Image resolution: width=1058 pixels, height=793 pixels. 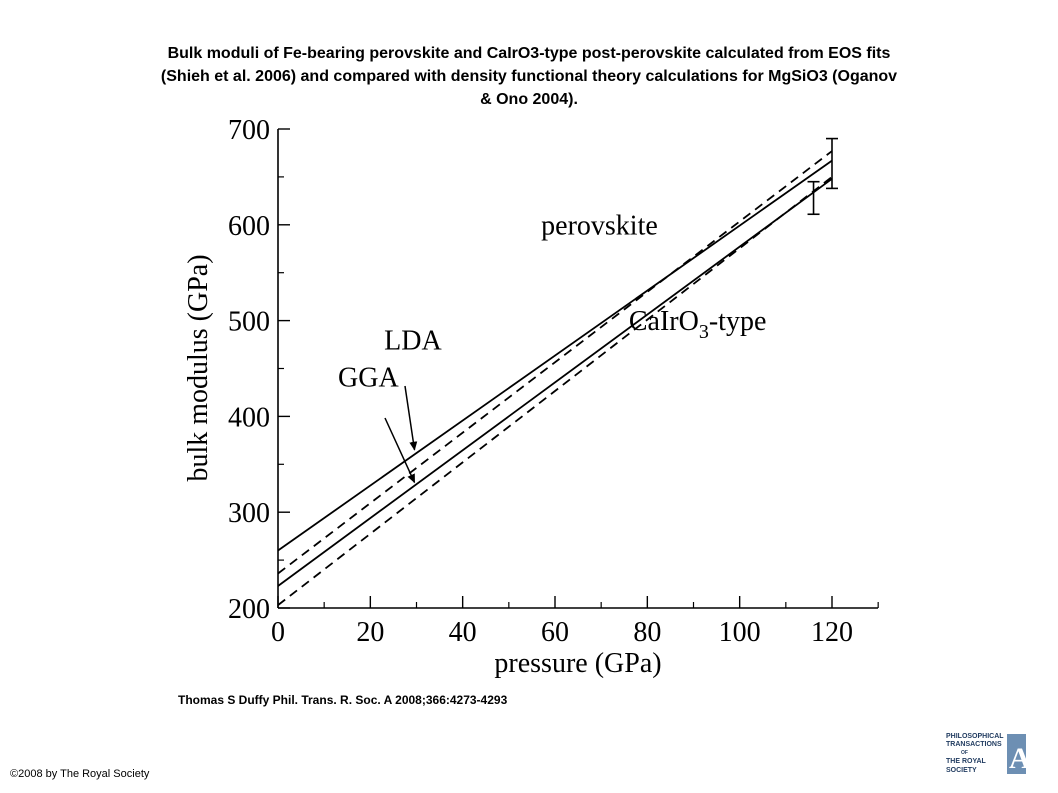 I want to click on x-tick-label: 80, so click(x=647, y=632).